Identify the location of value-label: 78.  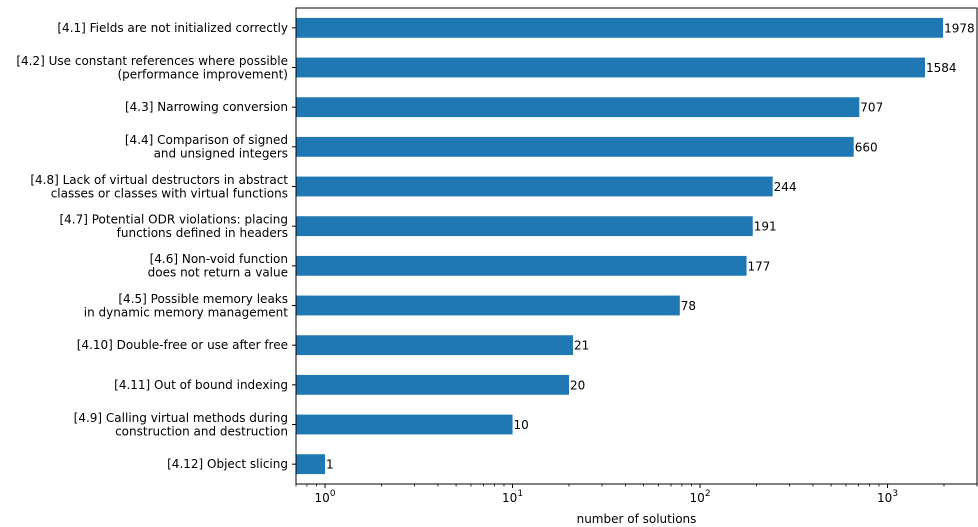
(688, 306).